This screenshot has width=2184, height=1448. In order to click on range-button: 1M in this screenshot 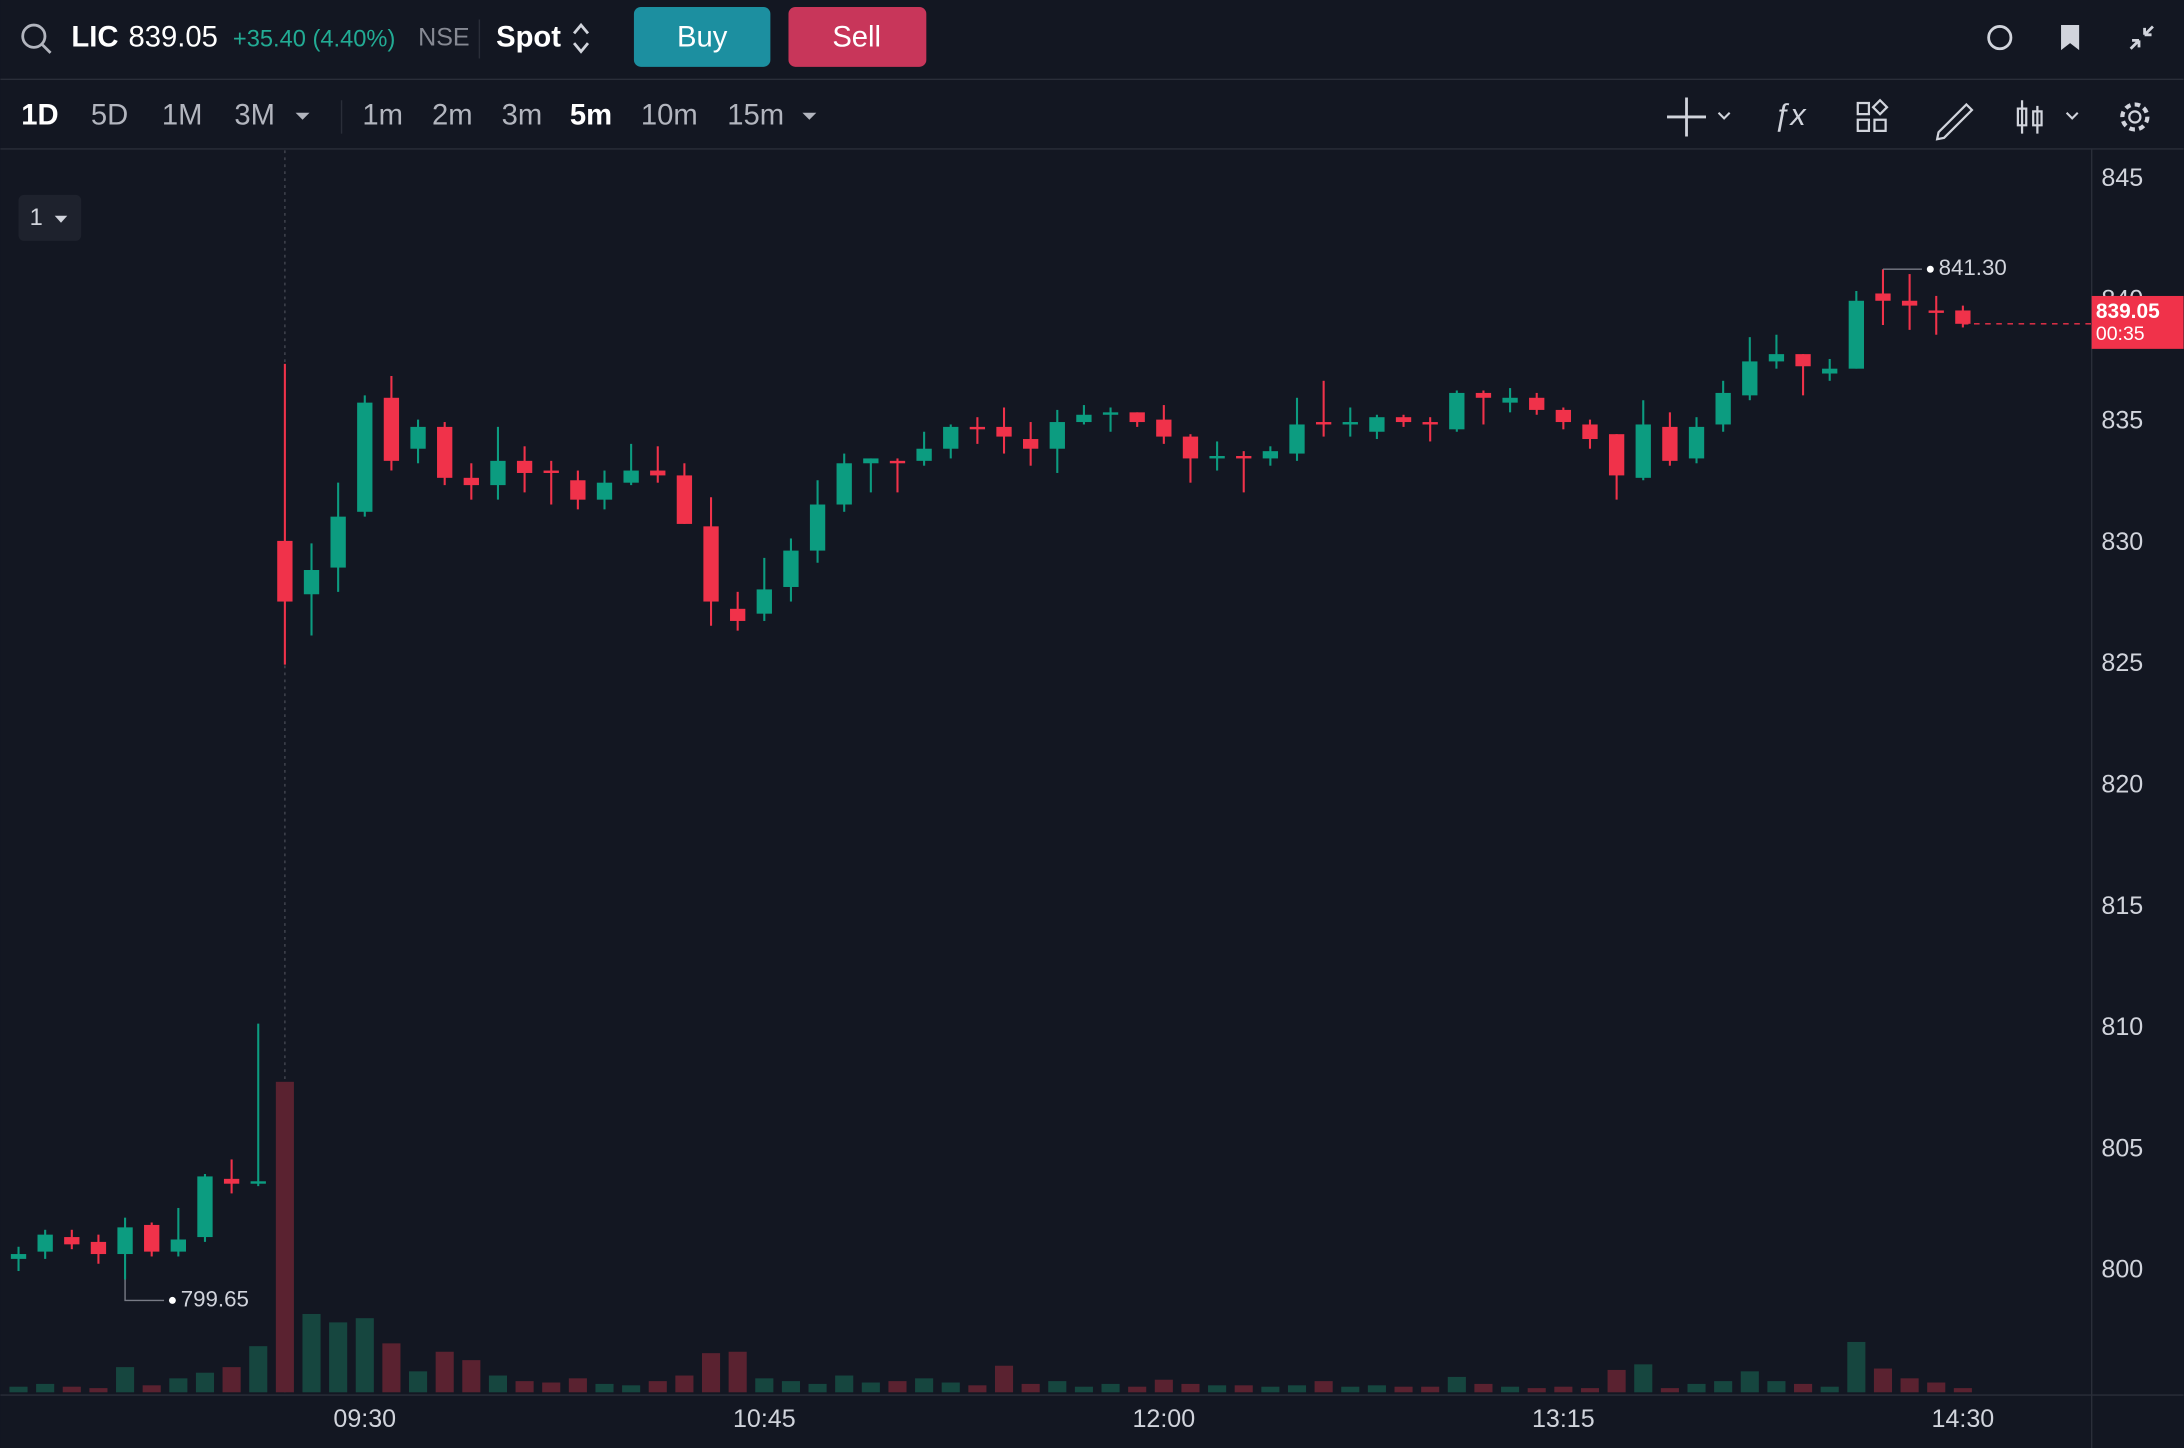, I will do `click(182, 116)`.